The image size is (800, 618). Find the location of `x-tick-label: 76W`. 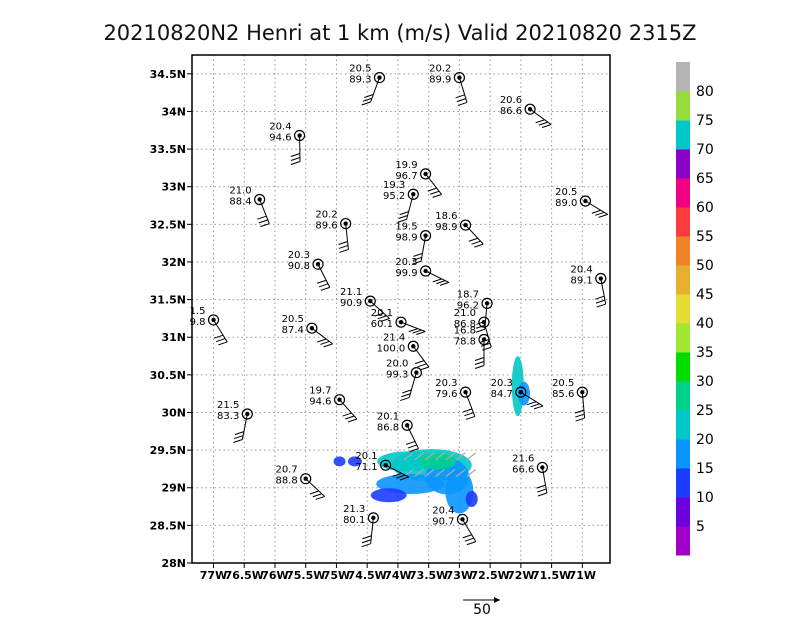

x-tick-label: 76W is located at coordinates (274, 575).